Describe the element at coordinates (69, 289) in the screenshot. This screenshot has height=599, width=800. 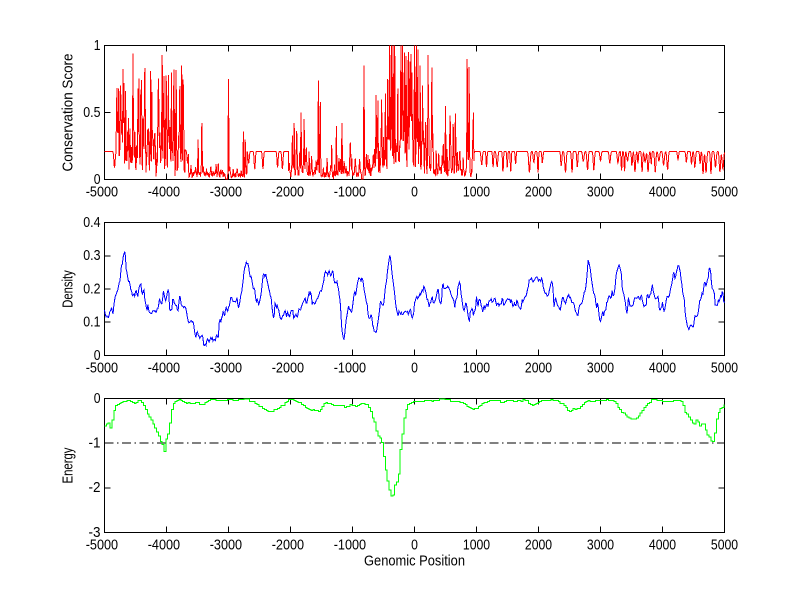
I see `svg-text: Density` at that location.